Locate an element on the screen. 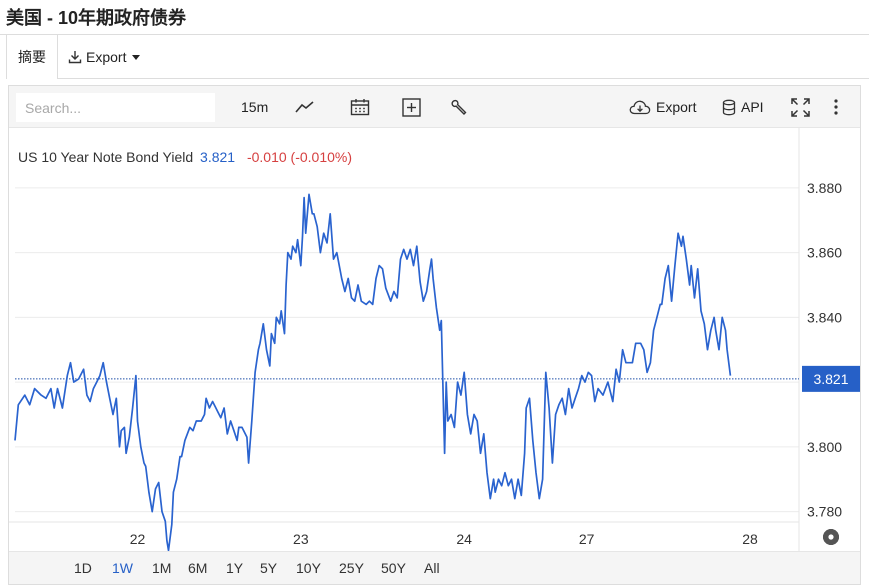  api-button: API is located at coordinates (743, 107).